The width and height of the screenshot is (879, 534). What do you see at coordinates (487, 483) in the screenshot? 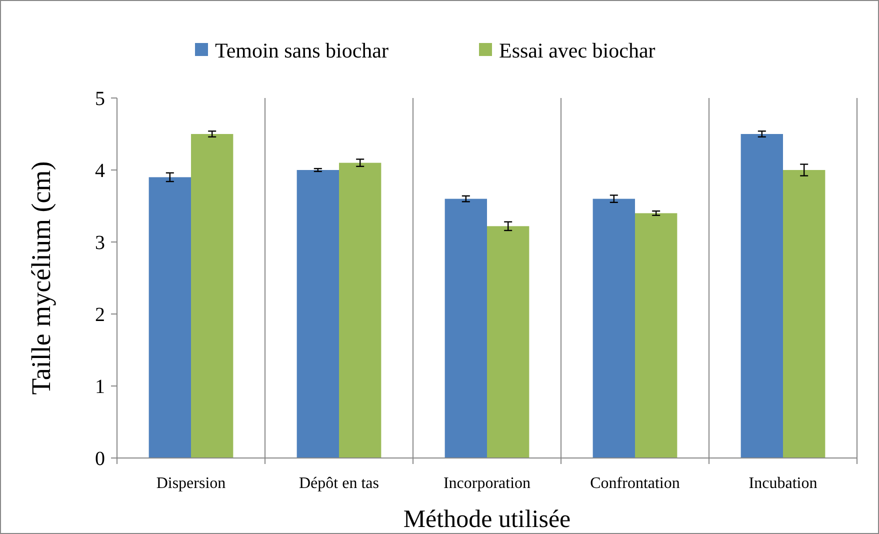
I see `x-tick-label: Incorporation` at bounding box center [487, 483].